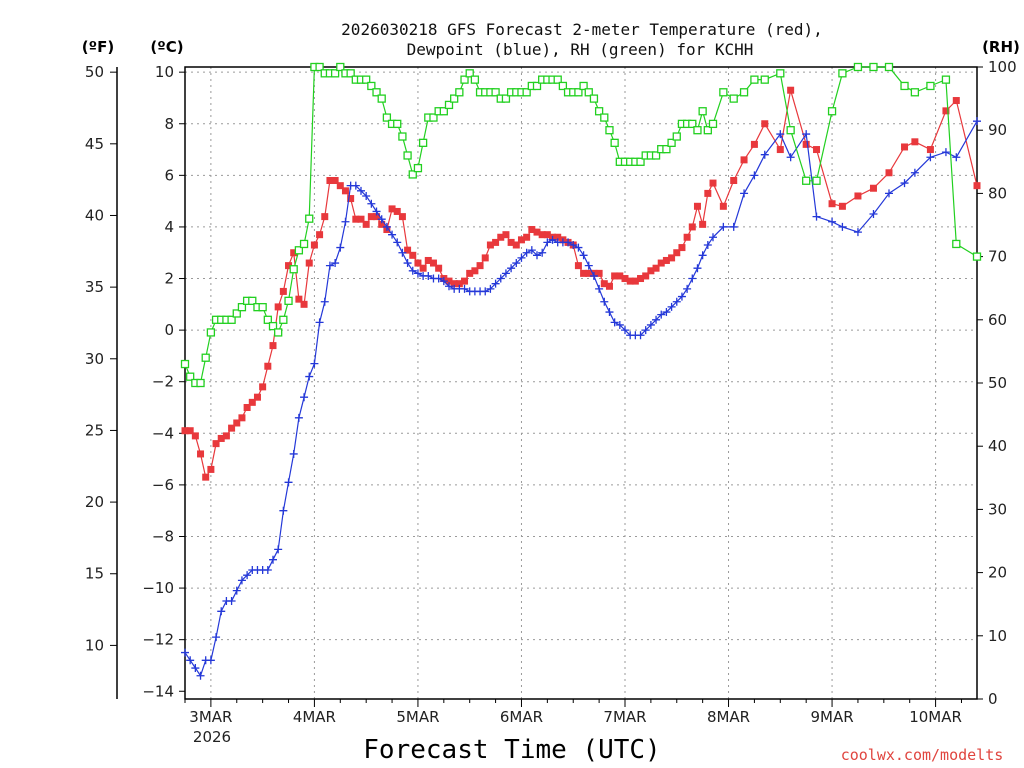  Describe the element at coordinates (935, 717) in the screenshot. I see `x-tick-label: 10MAR` at that location.